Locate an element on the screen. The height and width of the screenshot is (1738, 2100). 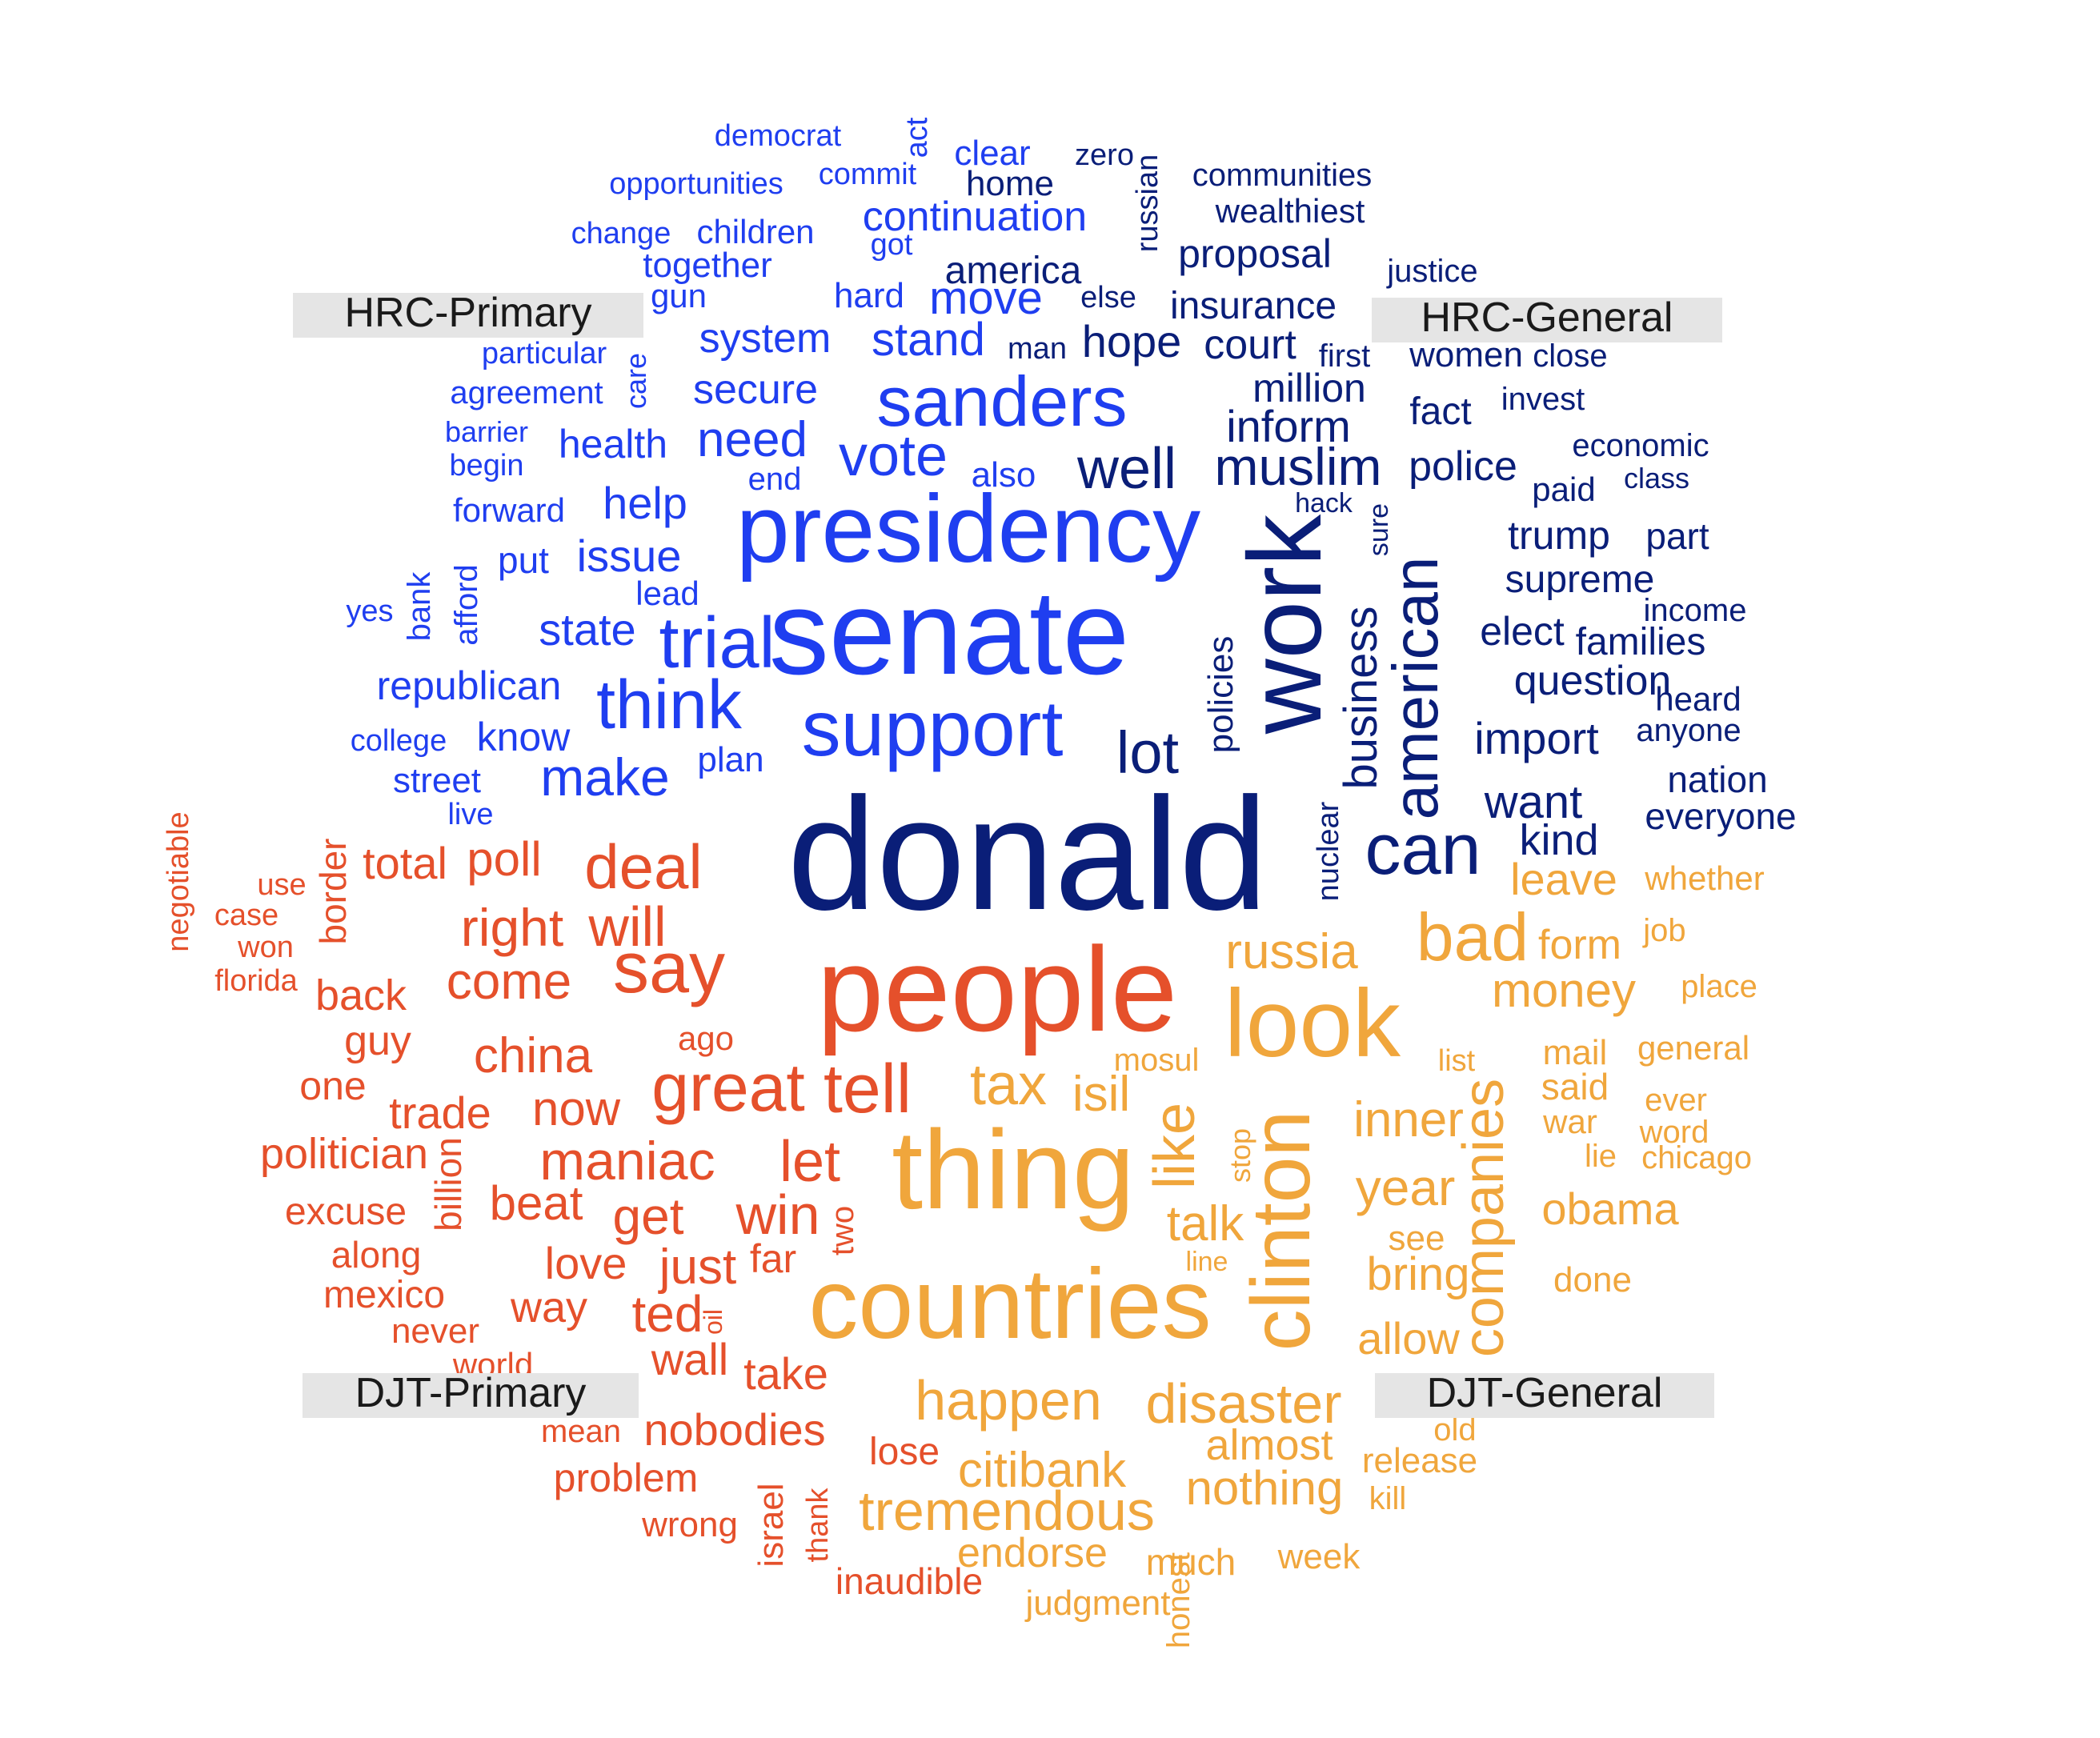
word-djt-primary-oil: oil is located at coordinates (713, 1322).